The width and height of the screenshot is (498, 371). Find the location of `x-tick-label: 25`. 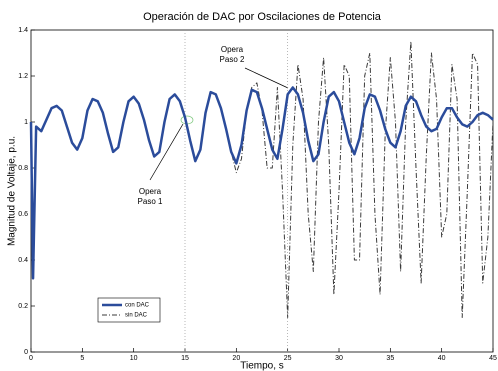

x-tick-label: 25 is located at coordinates (288, 358).